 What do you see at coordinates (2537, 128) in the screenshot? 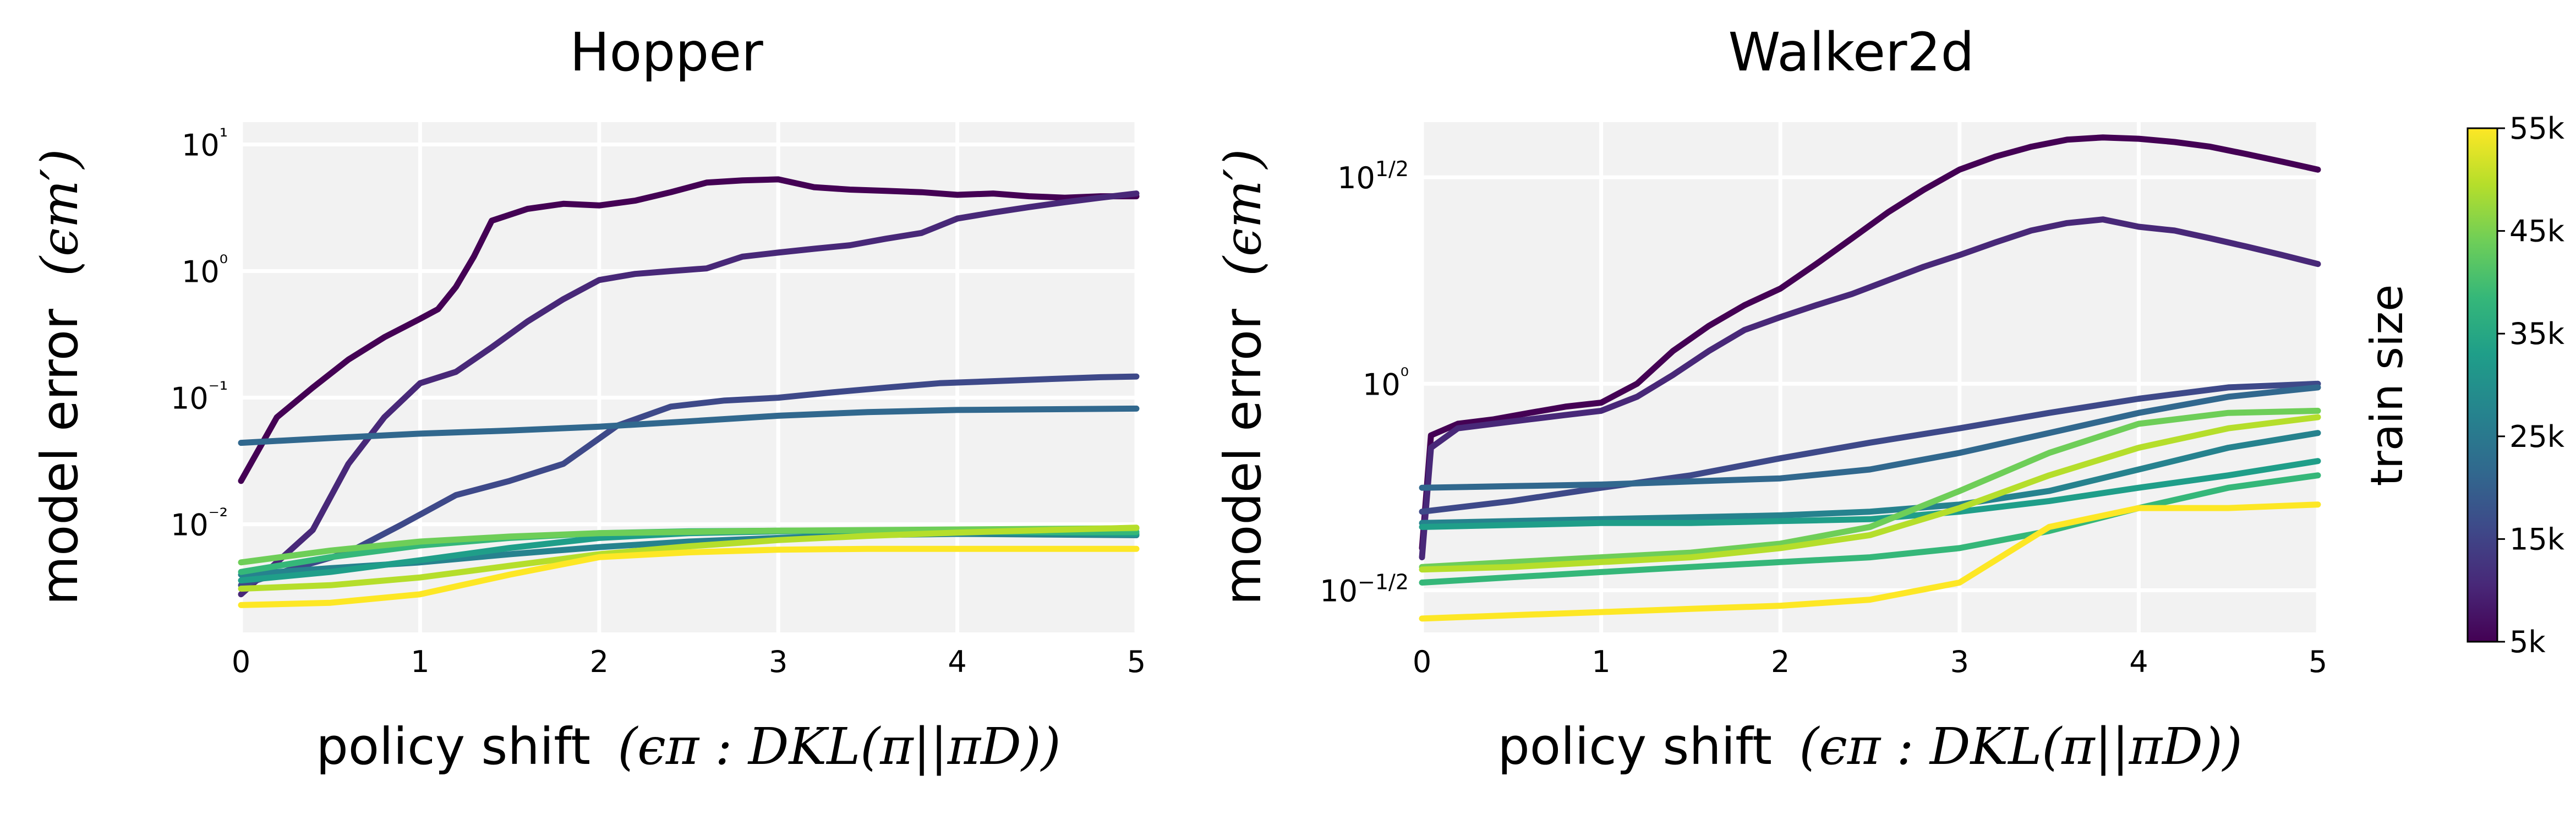
I see `colorbar-tick-label: 55k` at bounding box center [2537, 128].